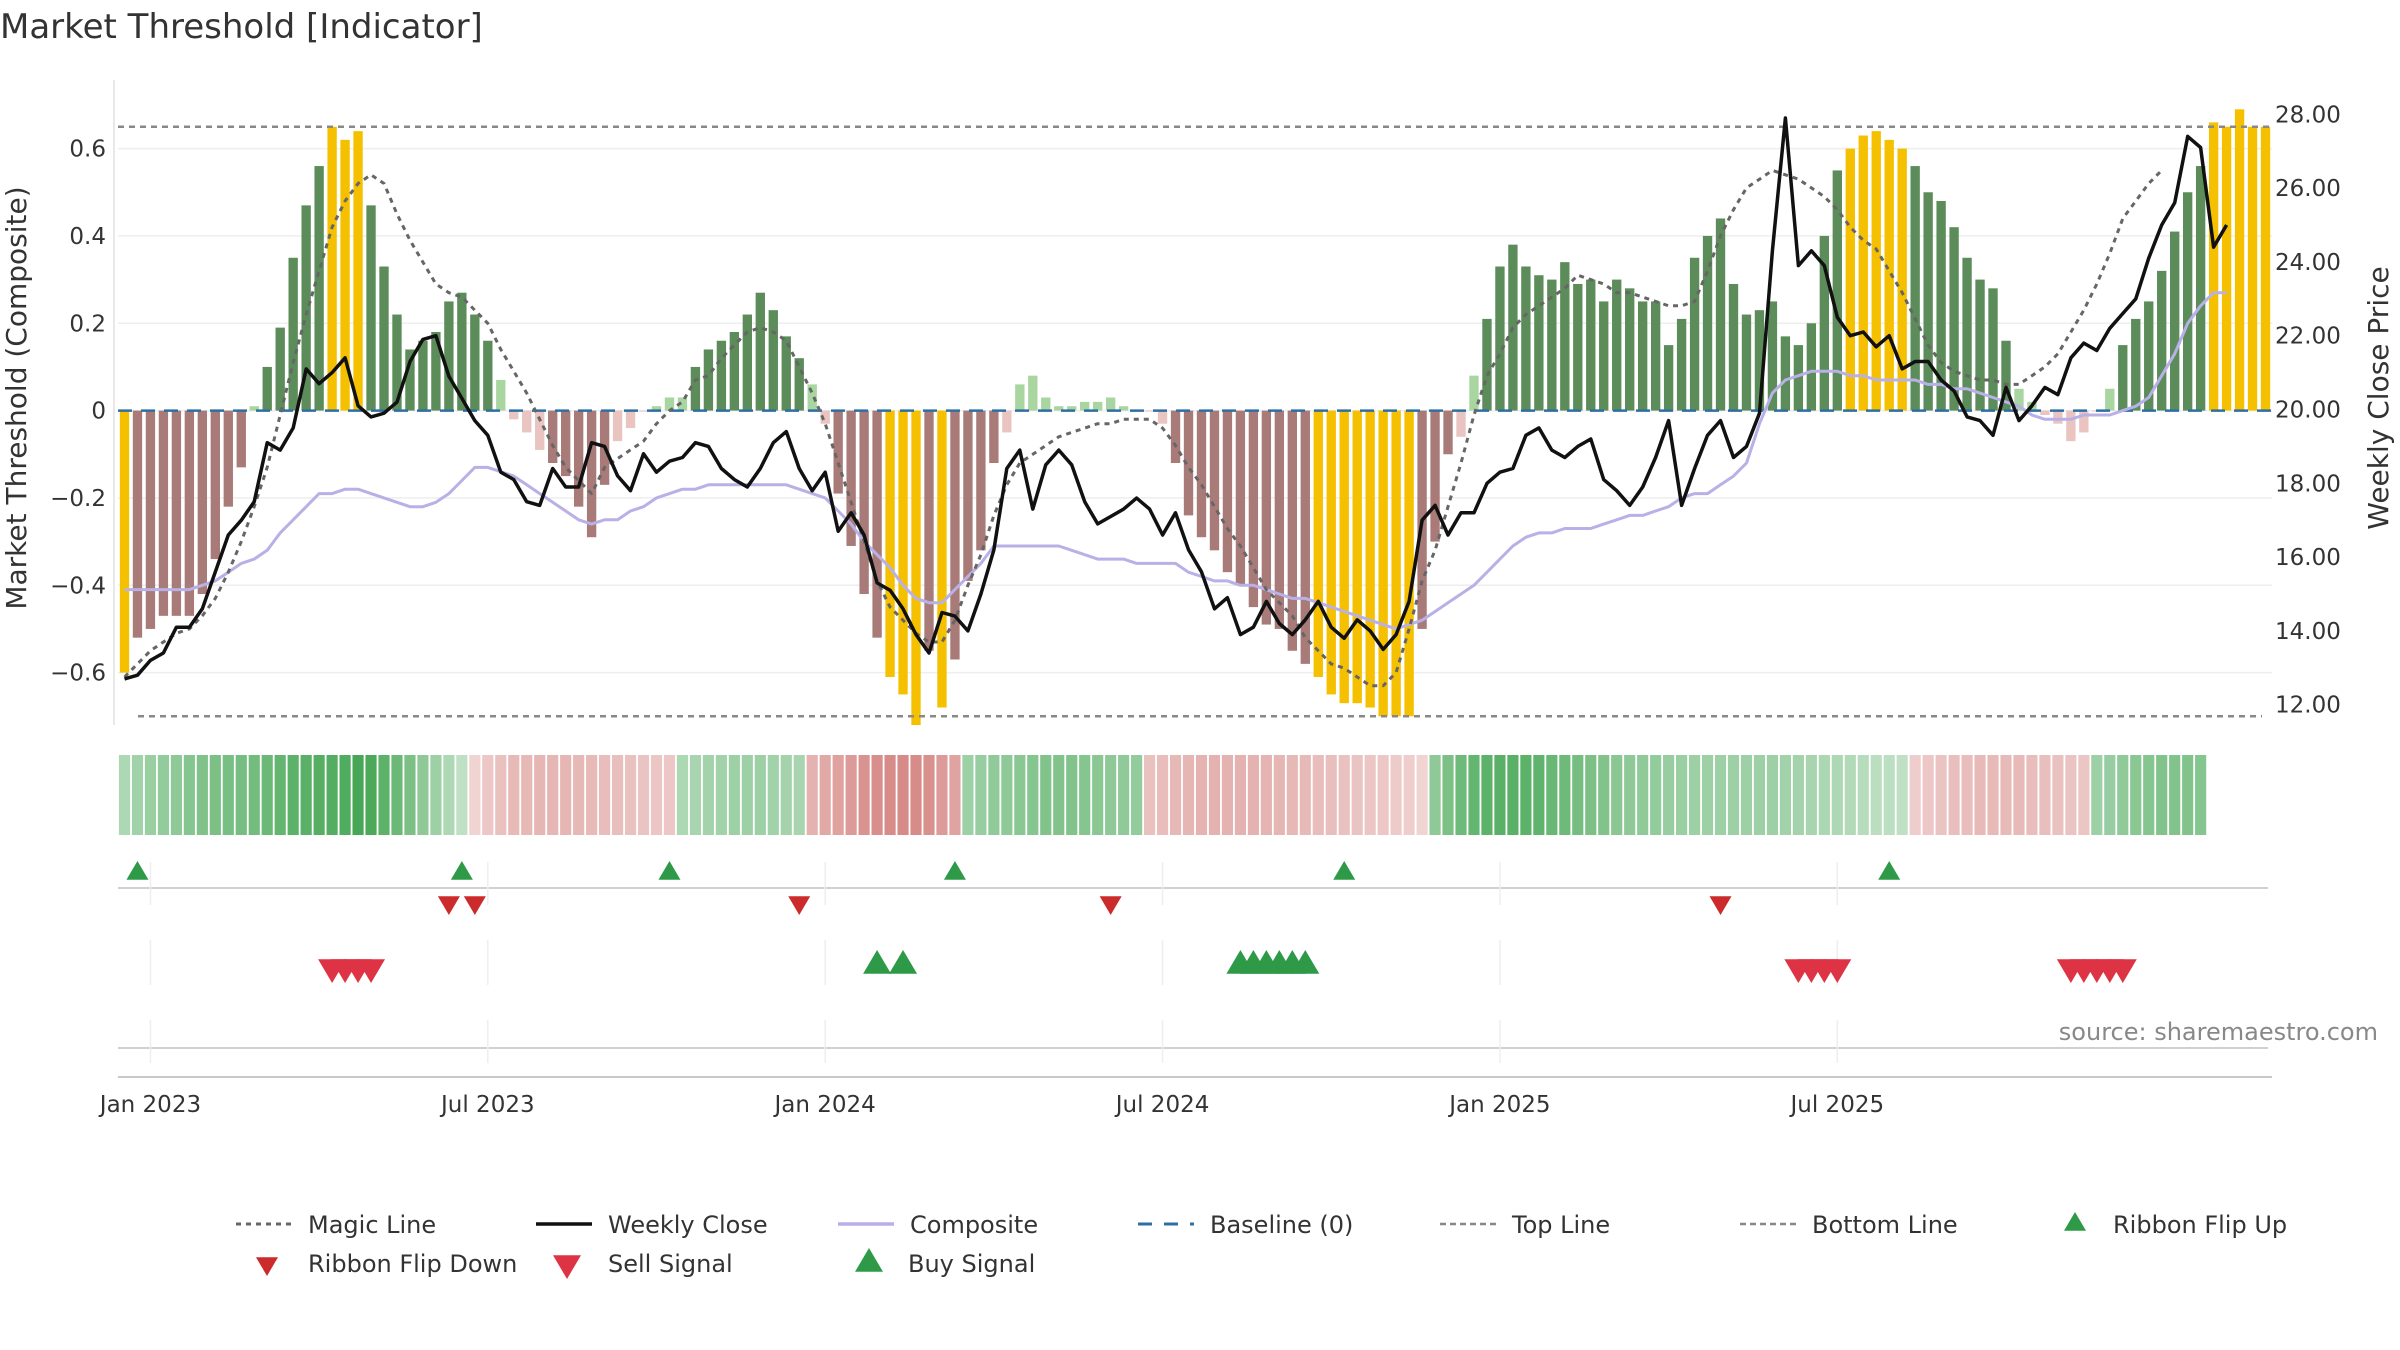  I want to click on right-tick-label: 26.00, so click(2308, 189).